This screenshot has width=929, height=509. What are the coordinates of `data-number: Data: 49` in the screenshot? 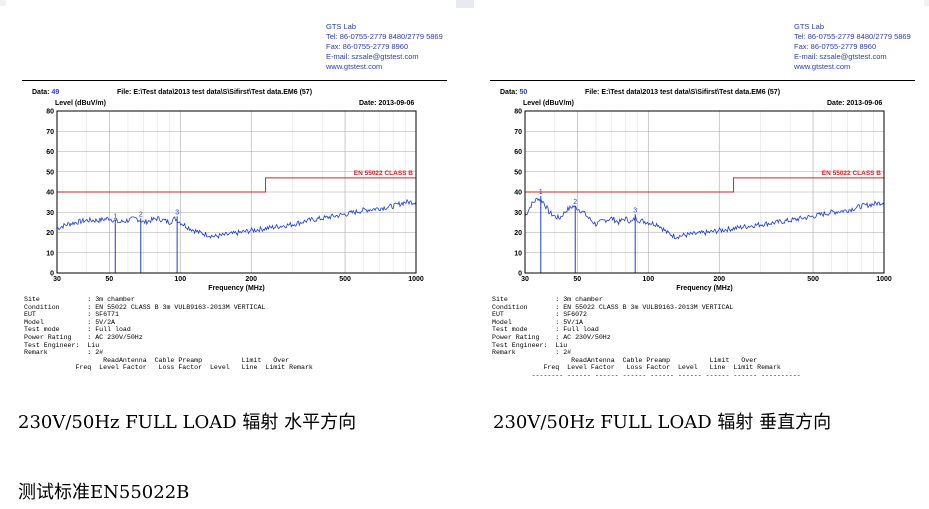 It's located at (46, 92).